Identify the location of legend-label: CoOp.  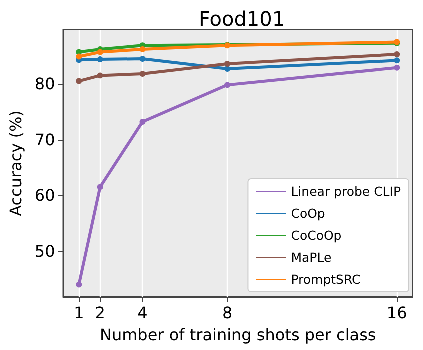
(308, 213).